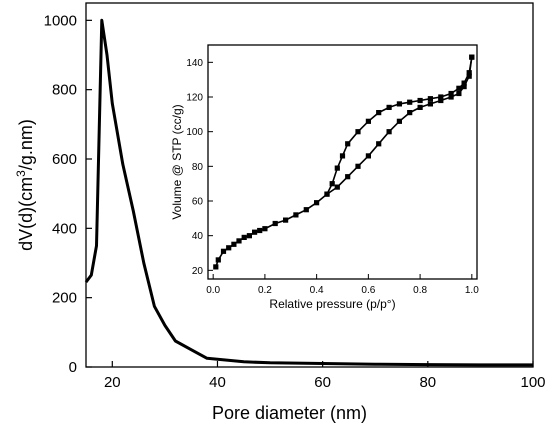 Image resolution: width=550 pixels, height=428 pixels. What do you see at coordinates (26, 214) in the screenshot?
I see `main-y-axis-label-part: dV(d)(cm` at bounding box center [26, 214].